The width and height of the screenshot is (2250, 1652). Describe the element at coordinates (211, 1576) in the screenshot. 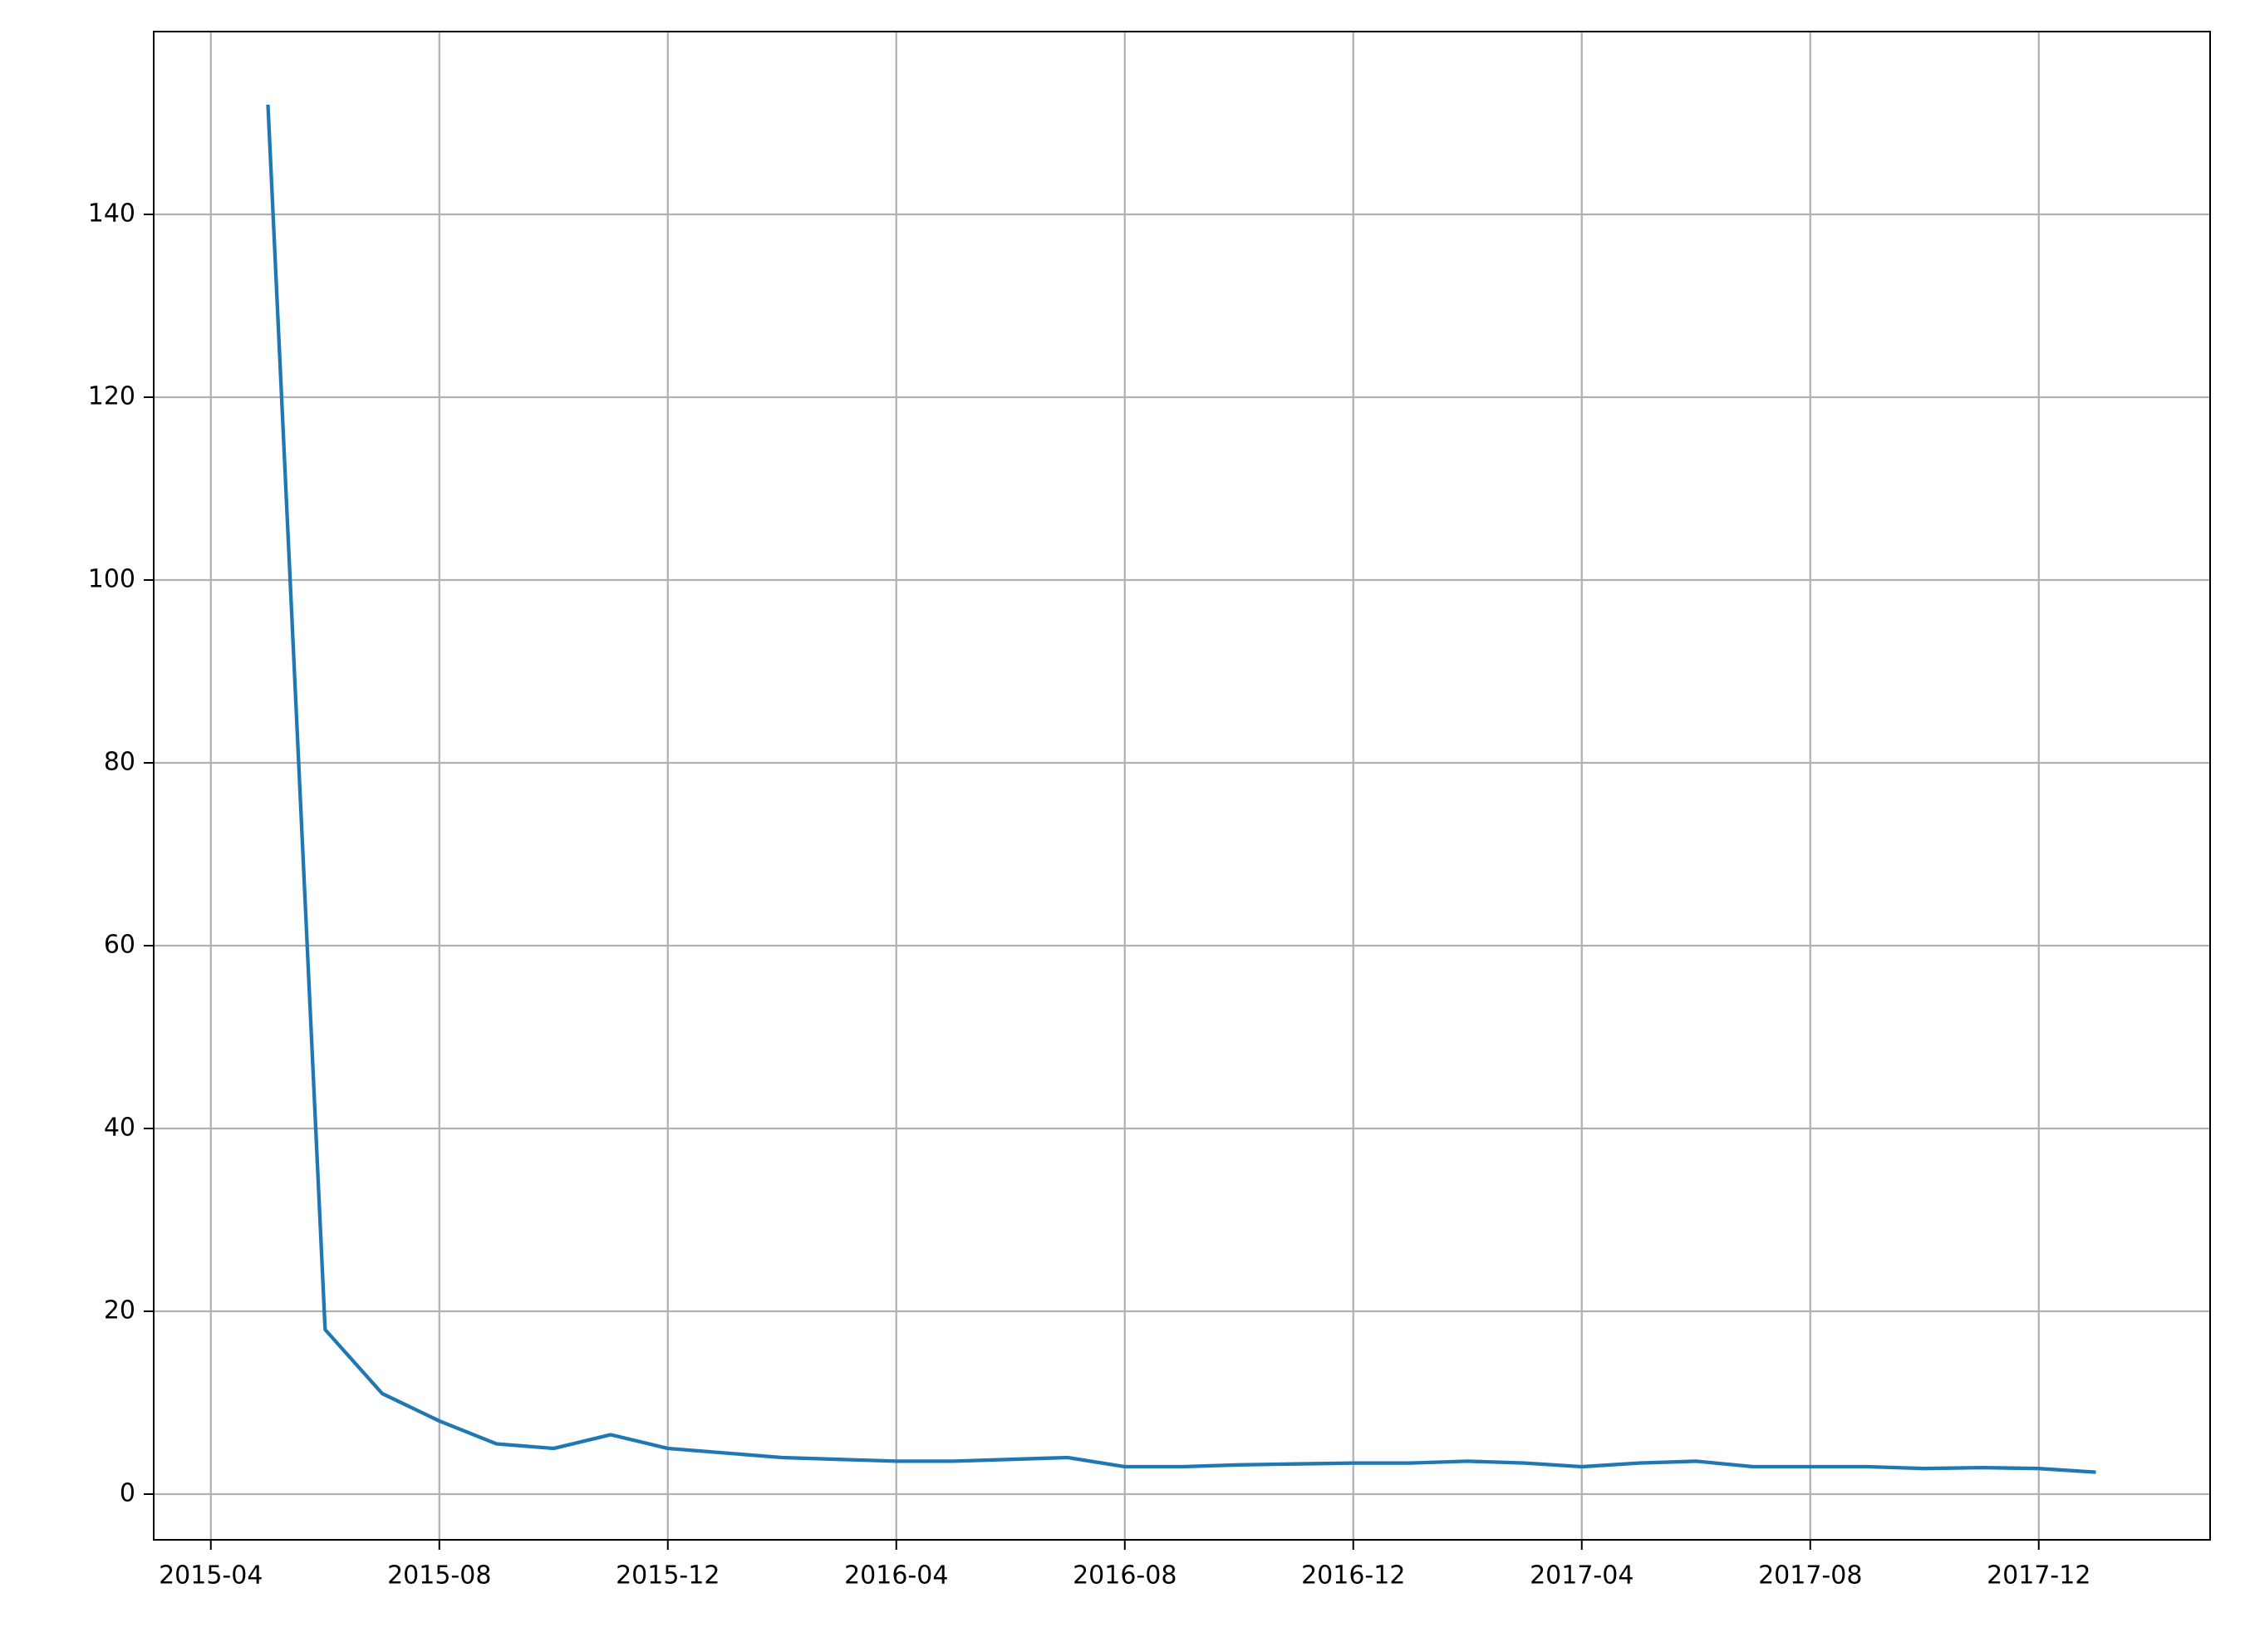

I see `x-tick-label: 2015-04` at that location.